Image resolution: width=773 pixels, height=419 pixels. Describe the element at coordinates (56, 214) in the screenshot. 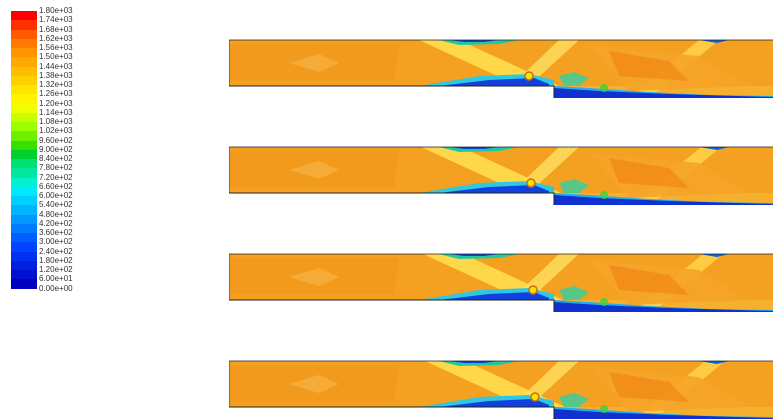

I see `legend-tick-label: 4.80e+02` at that location.